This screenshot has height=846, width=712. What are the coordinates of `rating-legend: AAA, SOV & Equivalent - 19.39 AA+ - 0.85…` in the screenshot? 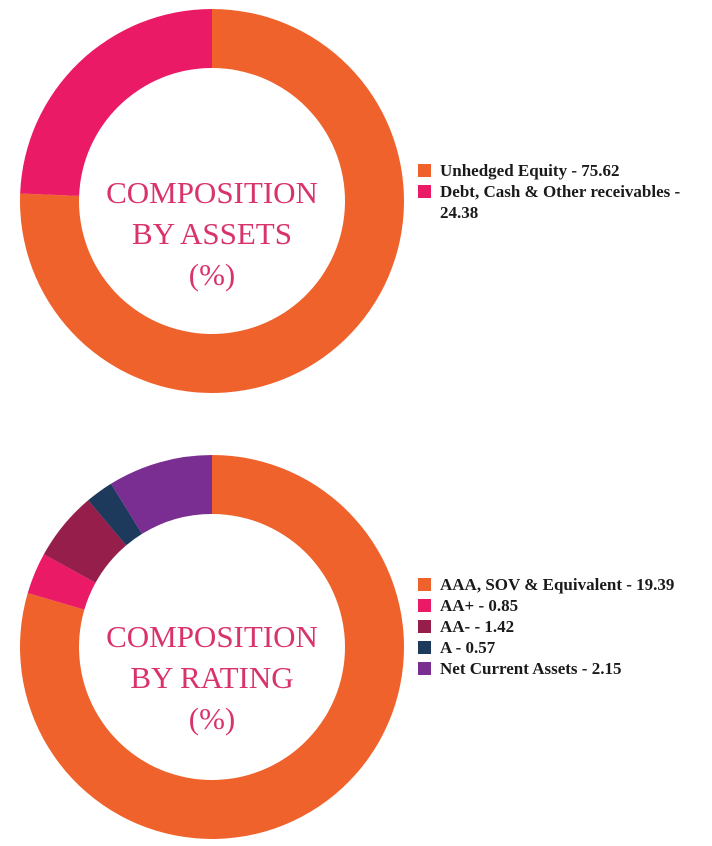 It's located at (563, 626).